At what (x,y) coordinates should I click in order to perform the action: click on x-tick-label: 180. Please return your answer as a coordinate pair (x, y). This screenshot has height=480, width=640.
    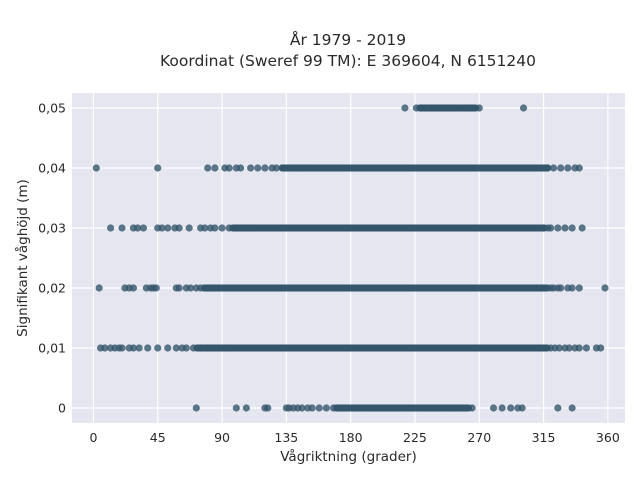
    Looking at the image, I should click on (351, 437).